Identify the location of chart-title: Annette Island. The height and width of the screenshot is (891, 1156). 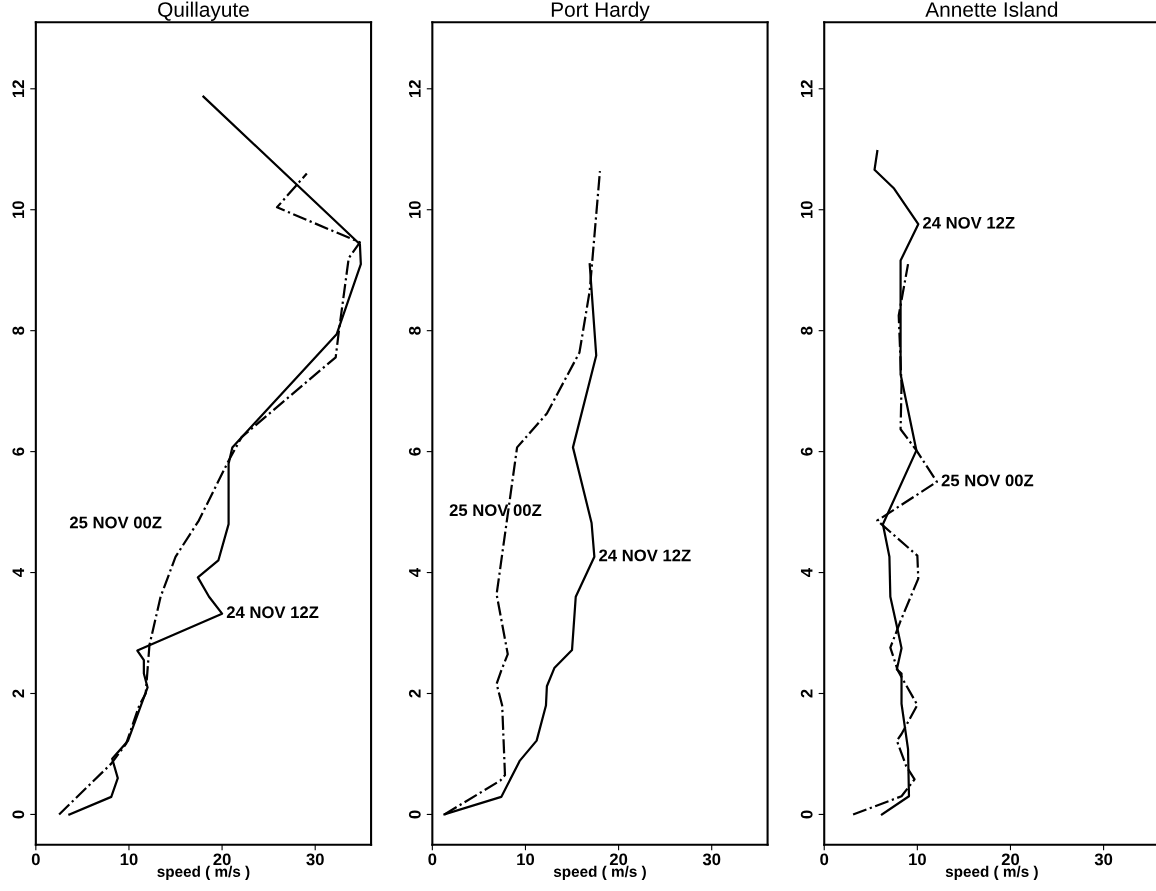
(991, 9).